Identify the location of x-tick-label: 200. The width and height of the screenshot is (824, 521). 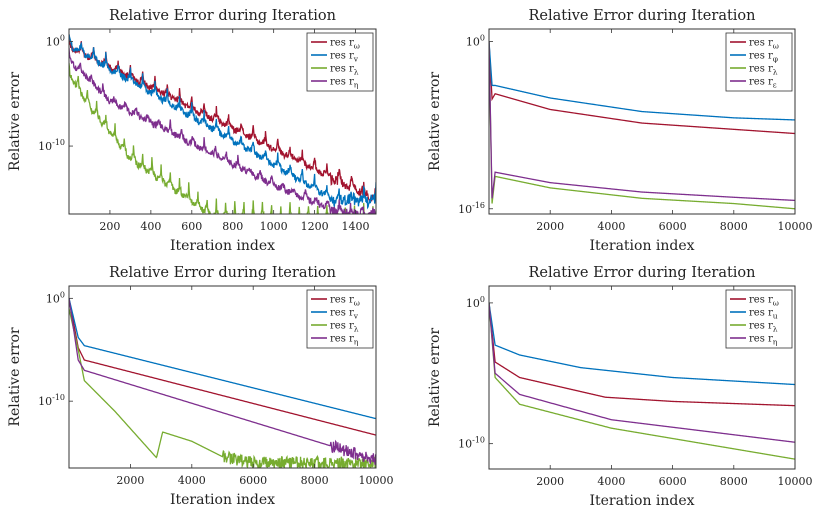
(109, 226).